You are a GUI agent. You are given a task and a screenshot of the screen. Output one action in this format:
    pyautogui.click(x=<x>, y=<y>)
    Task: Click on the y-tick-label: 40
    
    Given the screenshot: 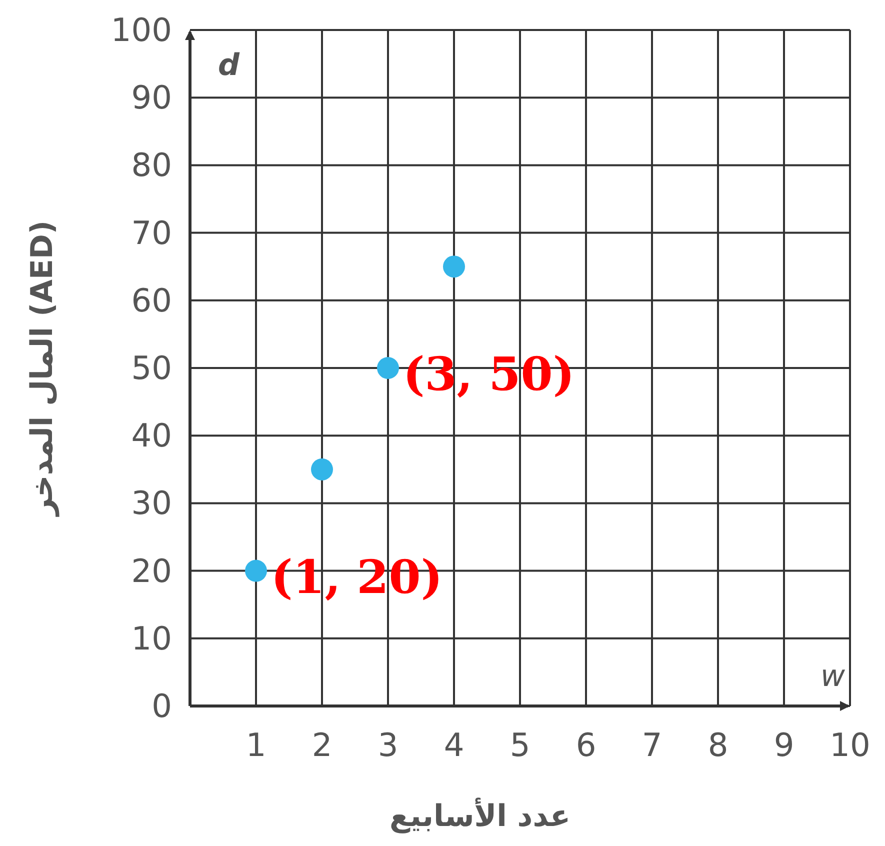 What is the action you would take?
    pyautogui.click(x=151, y=435)
    